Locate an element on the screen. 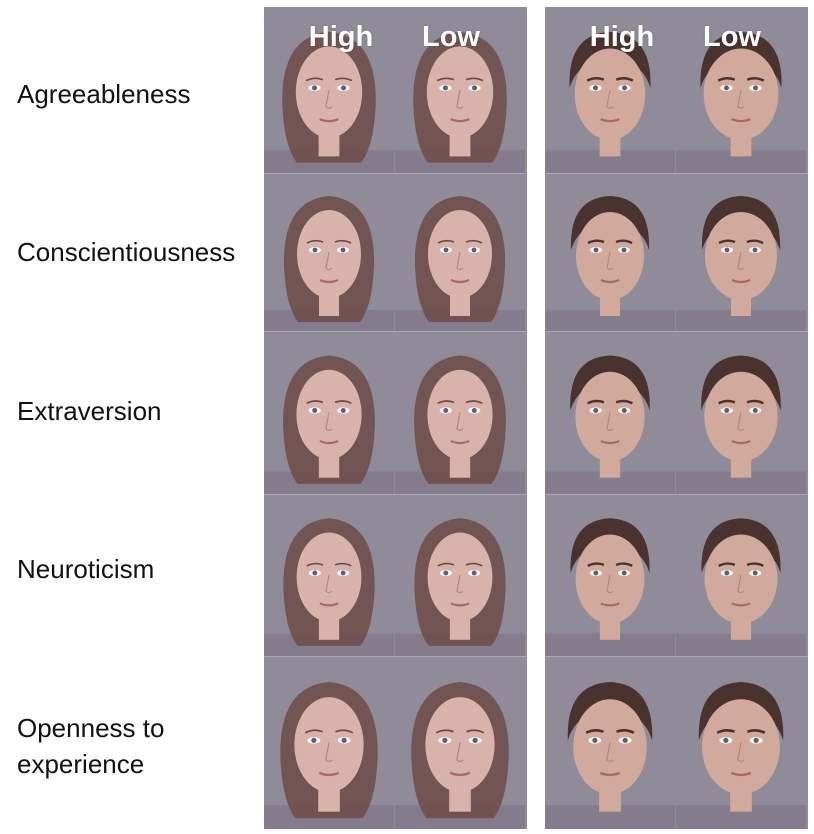  female-row-neuroticism is located at coordinates (395, 575).